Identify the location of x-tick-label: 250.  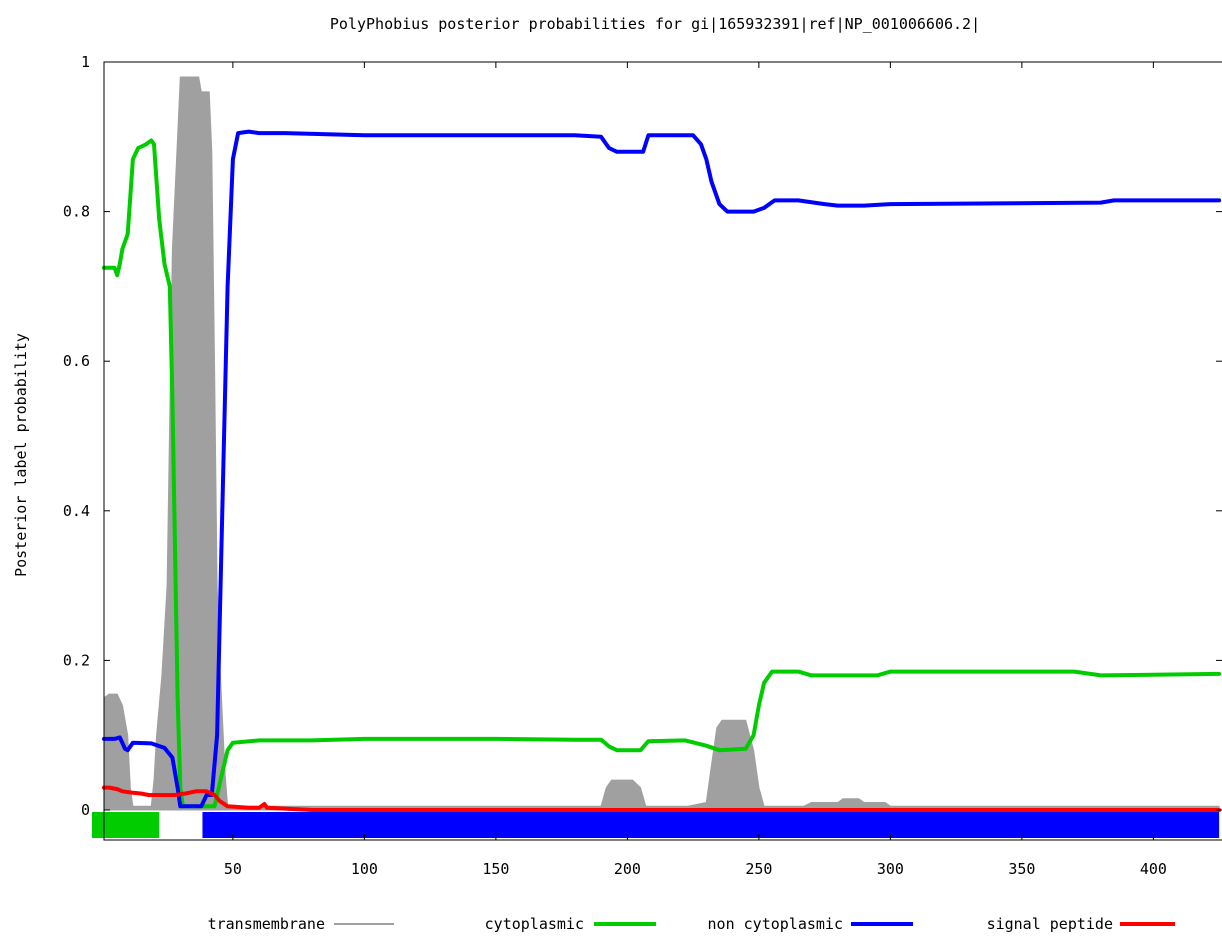
(758, 869).